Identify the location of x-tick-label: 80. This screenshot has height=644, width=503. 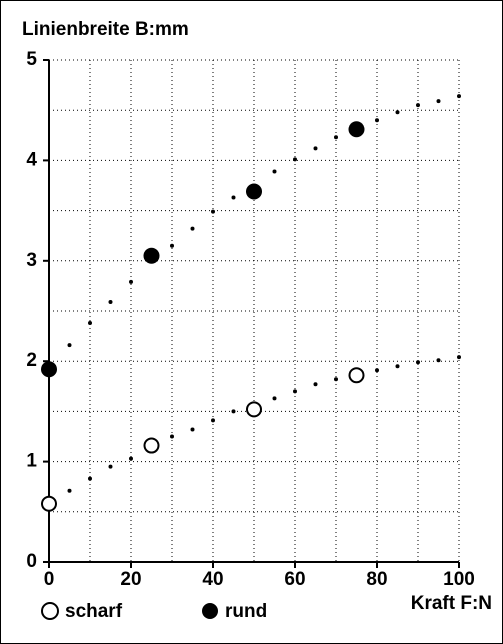
(376, 579).